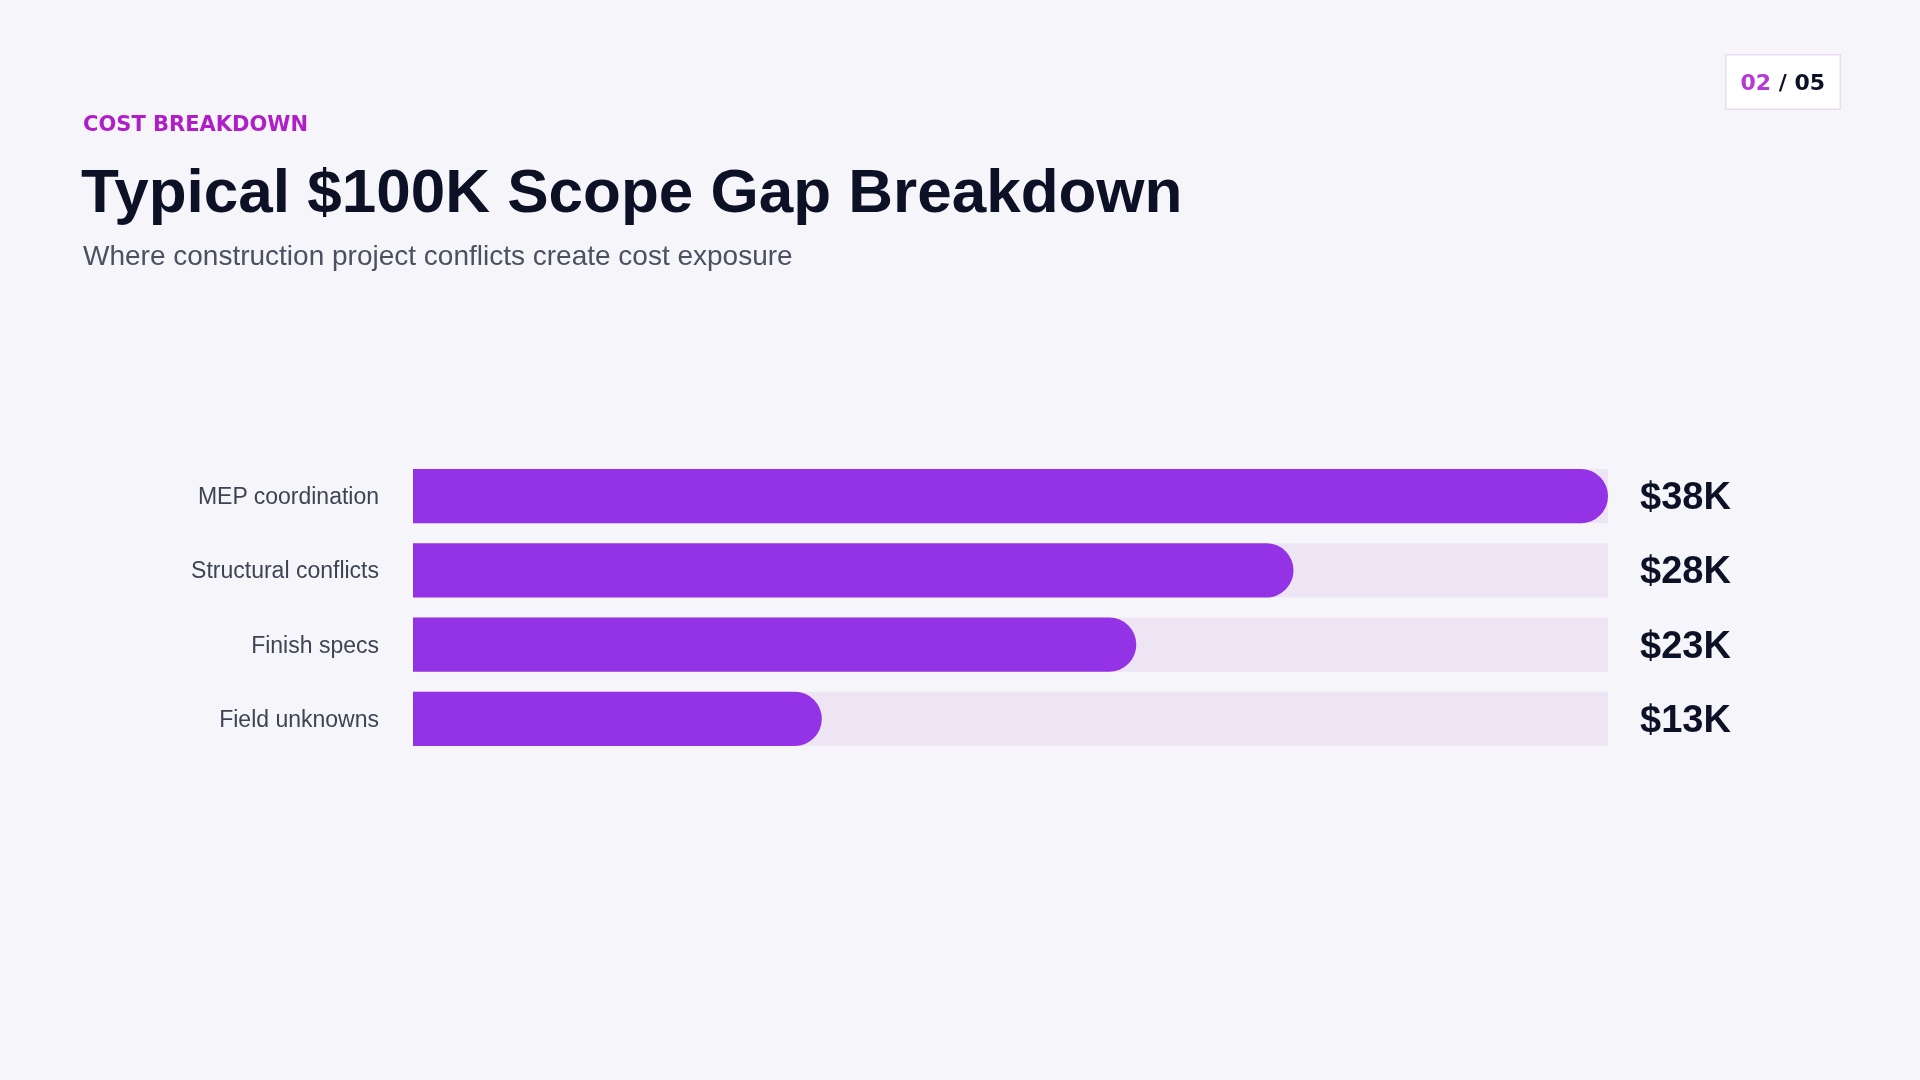 The image size is (1920, 1080). What do you see at coordinates (1686, 496) in the screenshot?
I see `data-label: $38K` at bounding box center [1686, 496].